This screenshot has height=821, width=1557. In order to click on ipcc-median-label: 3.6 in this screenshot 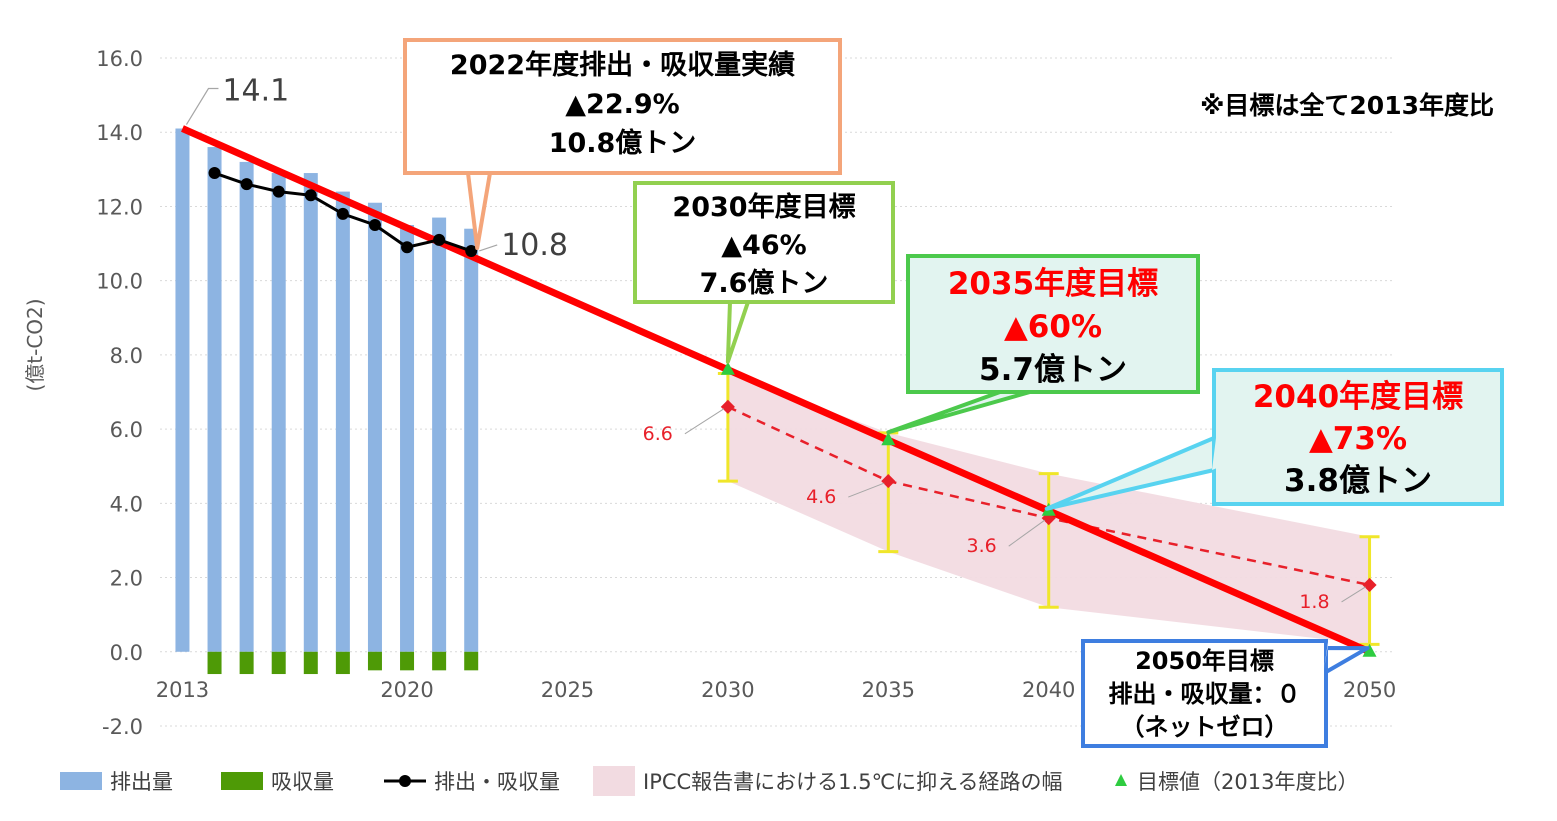, I will do `click(981, 546)`.